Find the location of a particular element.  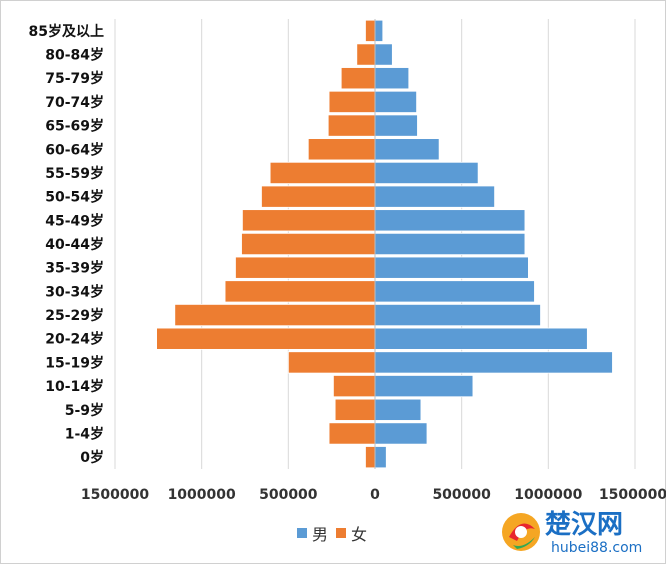

legend-label-female: 女 is located at coordinates (359, 534).